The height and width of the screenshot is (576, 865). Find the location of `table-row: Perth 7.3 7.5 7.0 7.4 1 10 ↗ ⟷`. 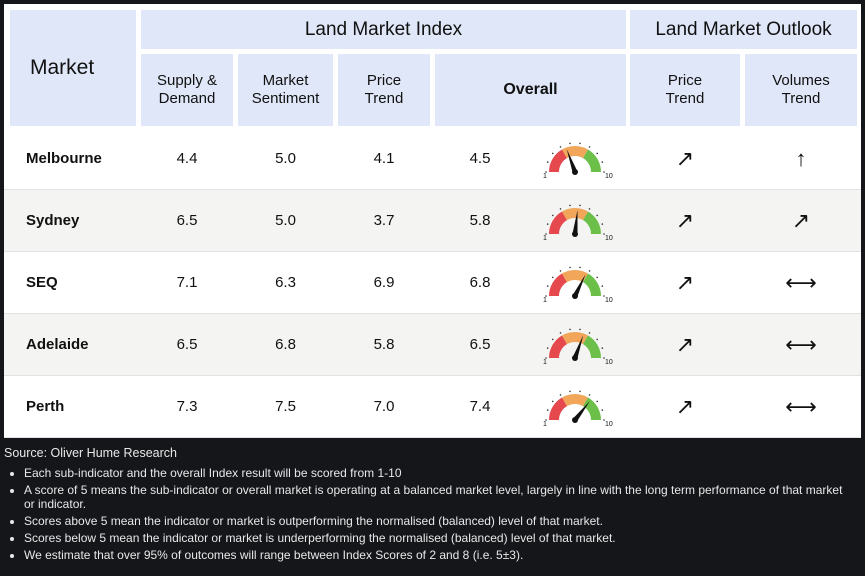

table-row: Perth 7.3 7.5 7.0 7.4 1 10 ↗ ⟷ is located at coordinates (432, 407).